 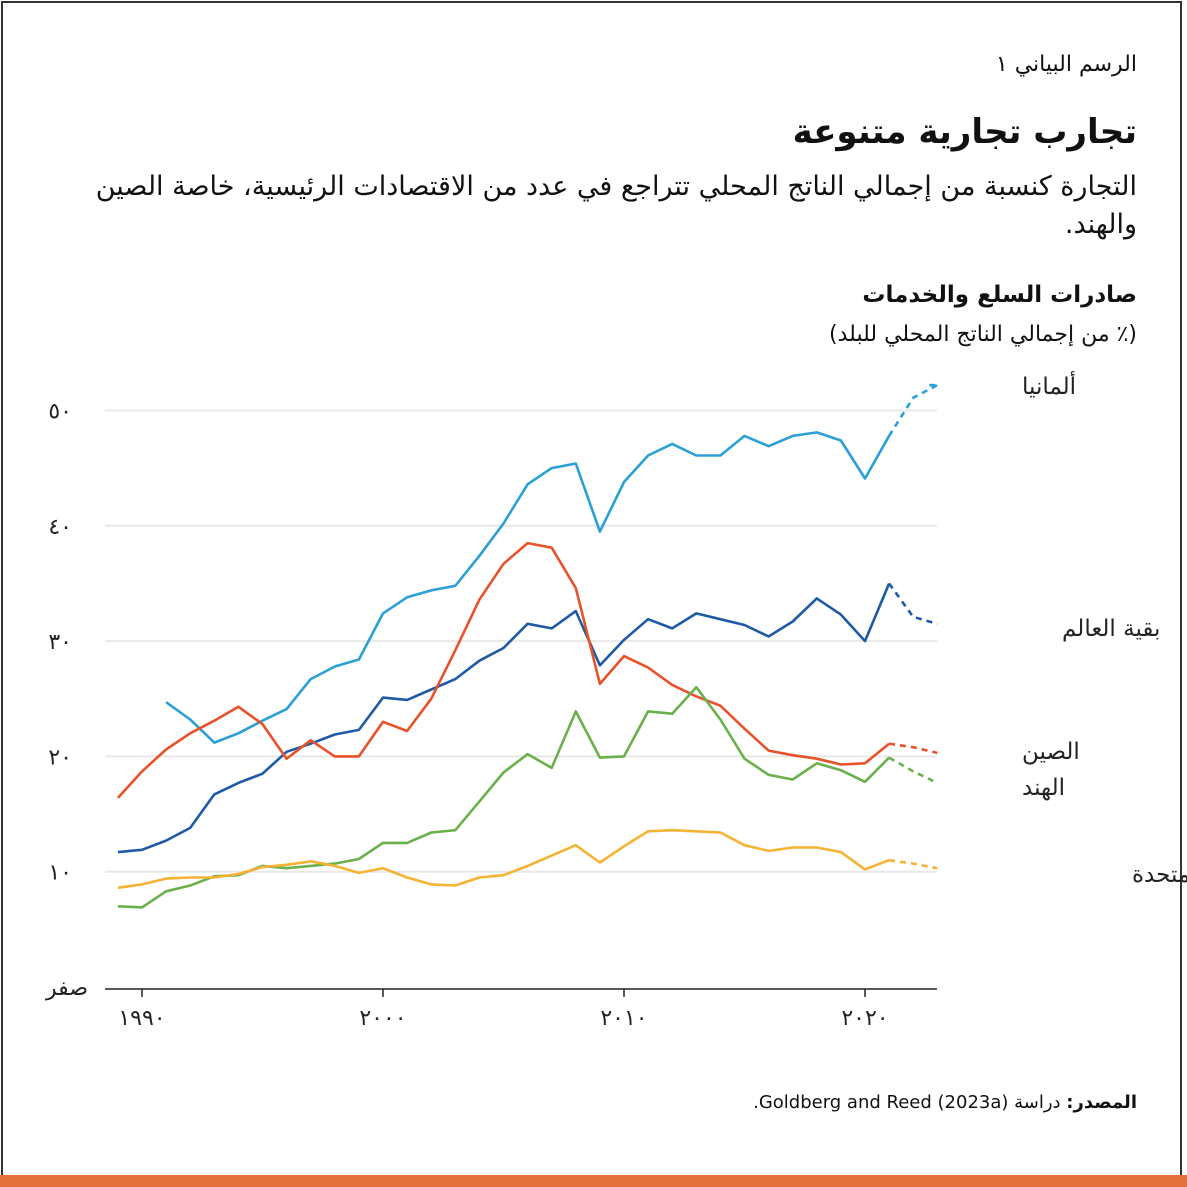 I want to click on y-tick-label: ١٠, so click(x=60, y=873).